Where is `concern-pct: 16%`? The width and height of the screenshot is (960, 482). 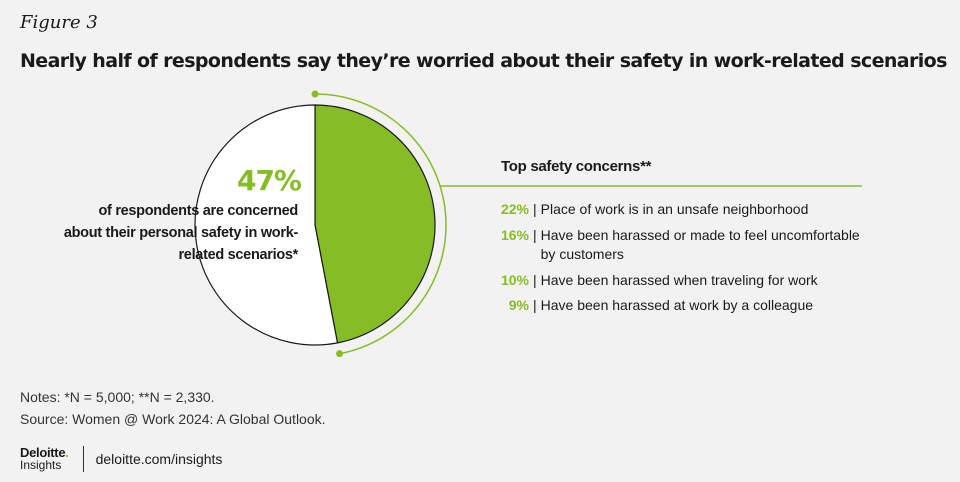
concern-pct: 16% is located at coordinates (514, 235).